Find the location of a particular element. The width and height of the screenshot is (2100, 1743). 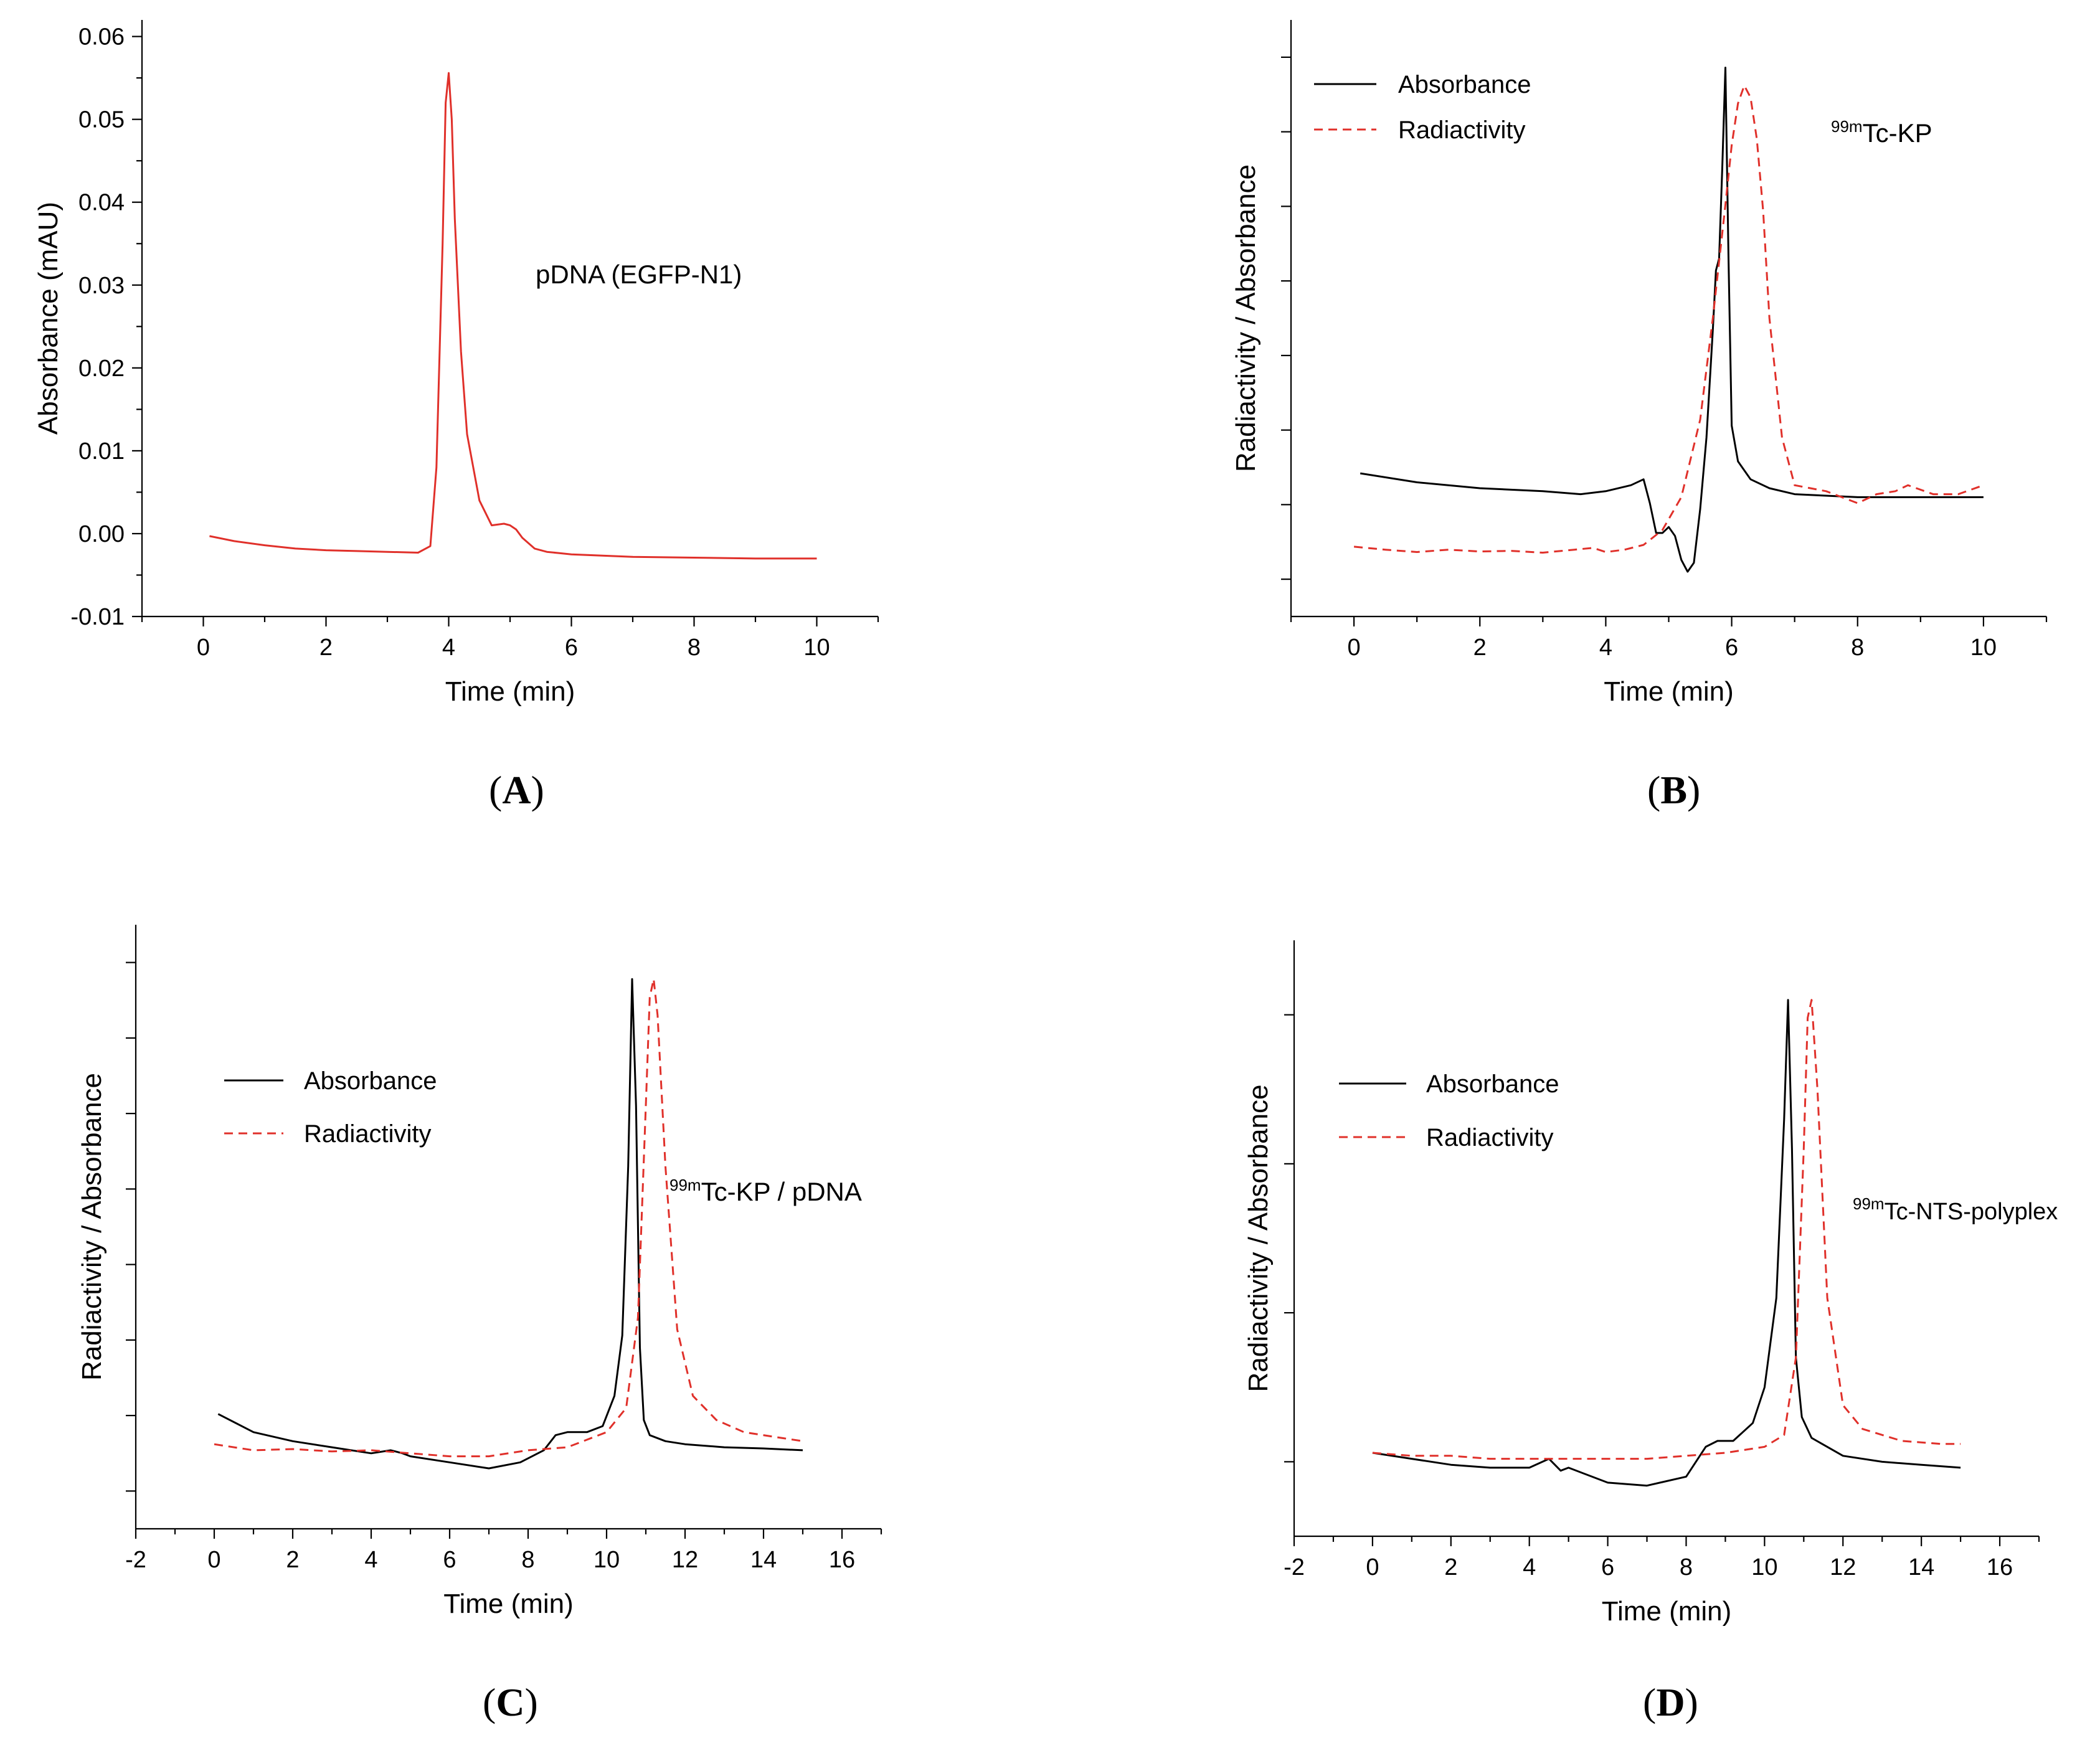

panel-label-letter: A is located at coordinates (516, 790).